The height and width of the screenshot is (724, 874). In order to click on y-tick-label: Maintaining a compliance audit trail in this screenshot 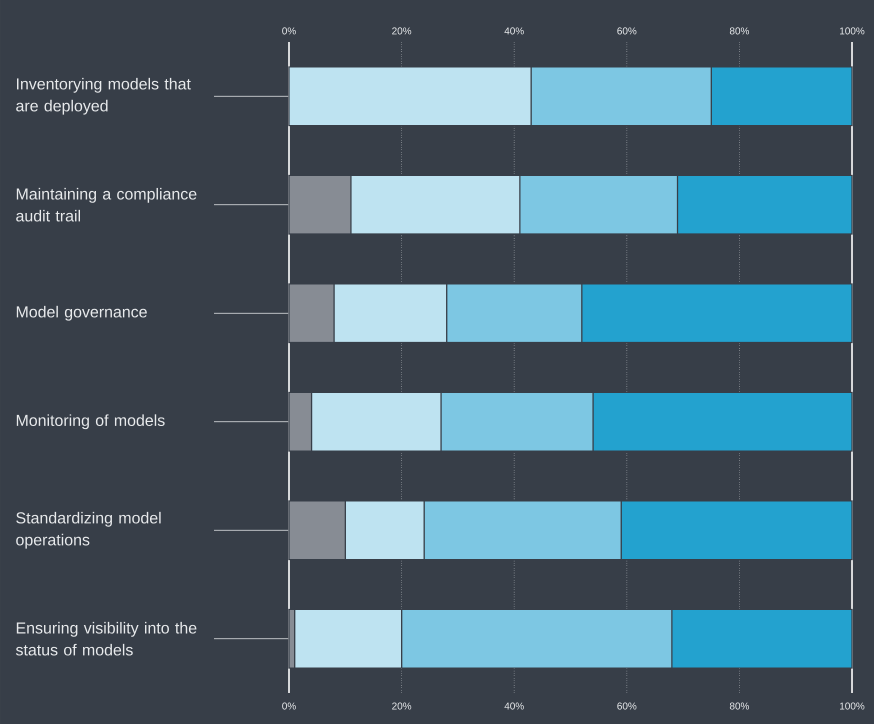, I will do `click(106, 205)`.